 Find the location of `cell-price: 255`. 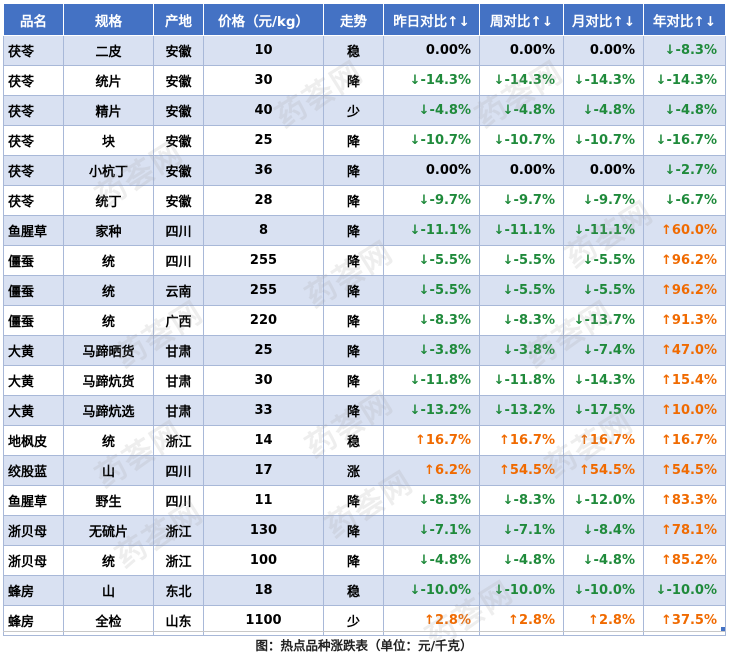

cell-price: 255 is located at coordinates (263, 260).